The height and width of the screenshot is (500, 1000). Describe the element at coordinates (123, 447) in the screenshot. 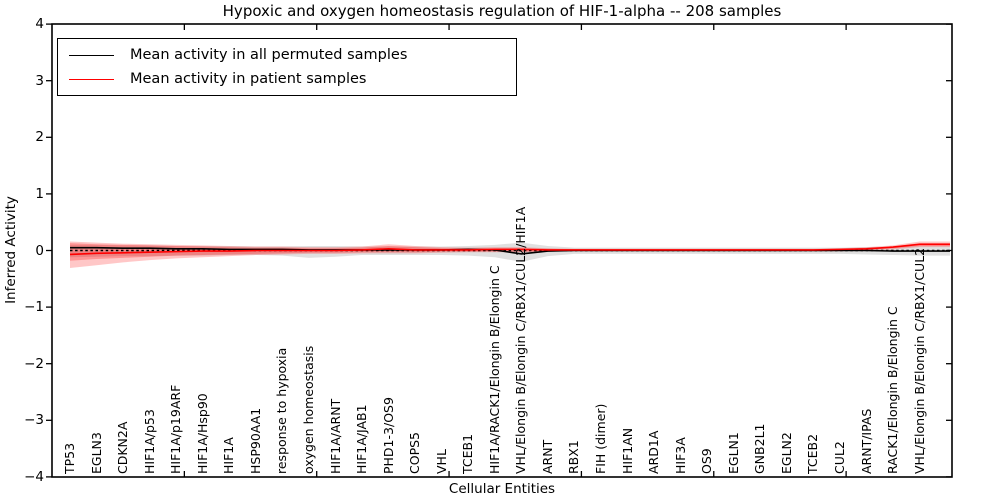

I see `x-tick-label: CDKN2A` at that location.